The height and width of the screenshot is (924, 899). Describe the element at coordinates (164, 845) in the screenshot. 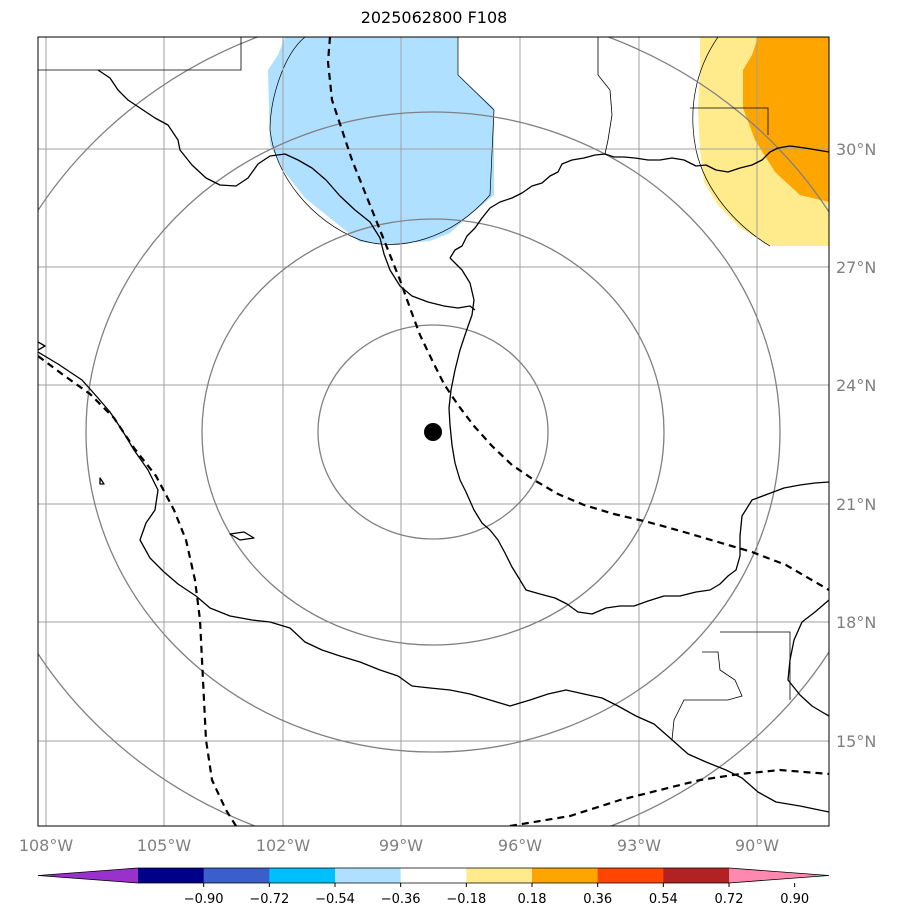

I see `lon-label: 105°W` at that location.